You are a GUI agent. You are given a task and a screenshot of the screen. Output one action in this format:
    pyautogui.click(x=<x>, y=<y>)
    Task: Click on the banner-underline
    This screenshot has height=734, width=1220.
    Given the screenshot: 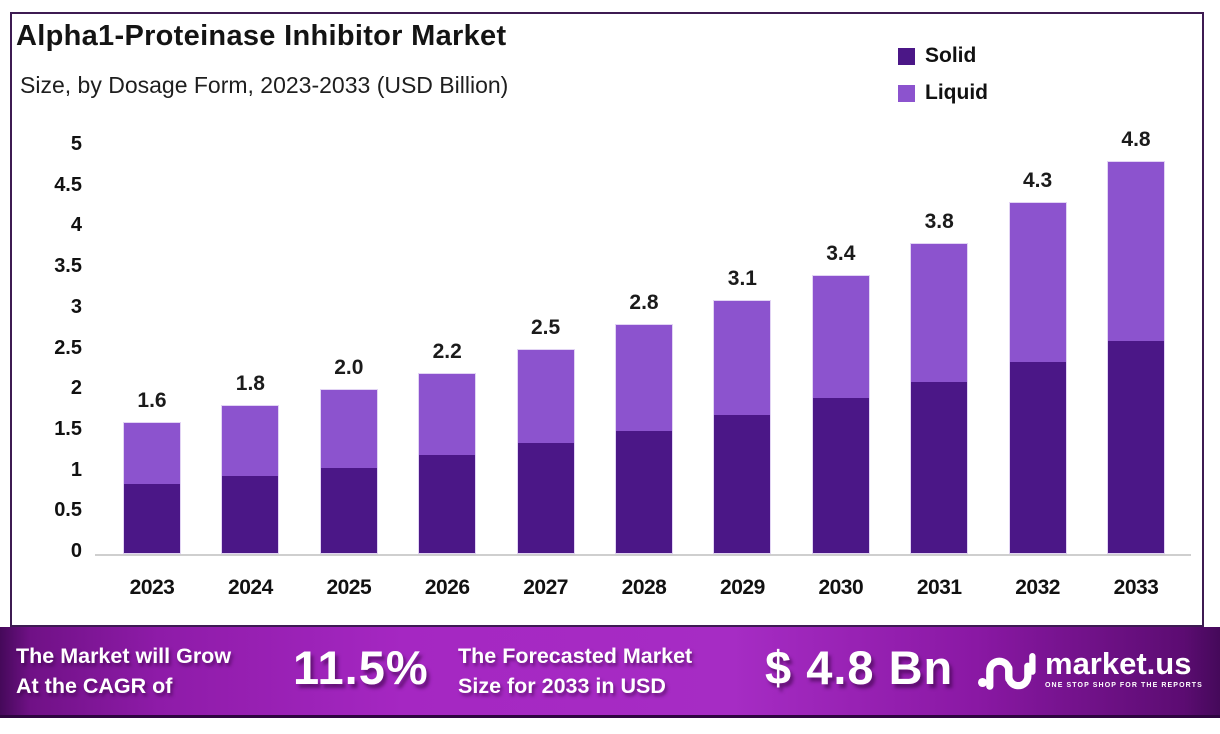 What is the action you would take?
    pyautogui.click(x=610, y=716)
    